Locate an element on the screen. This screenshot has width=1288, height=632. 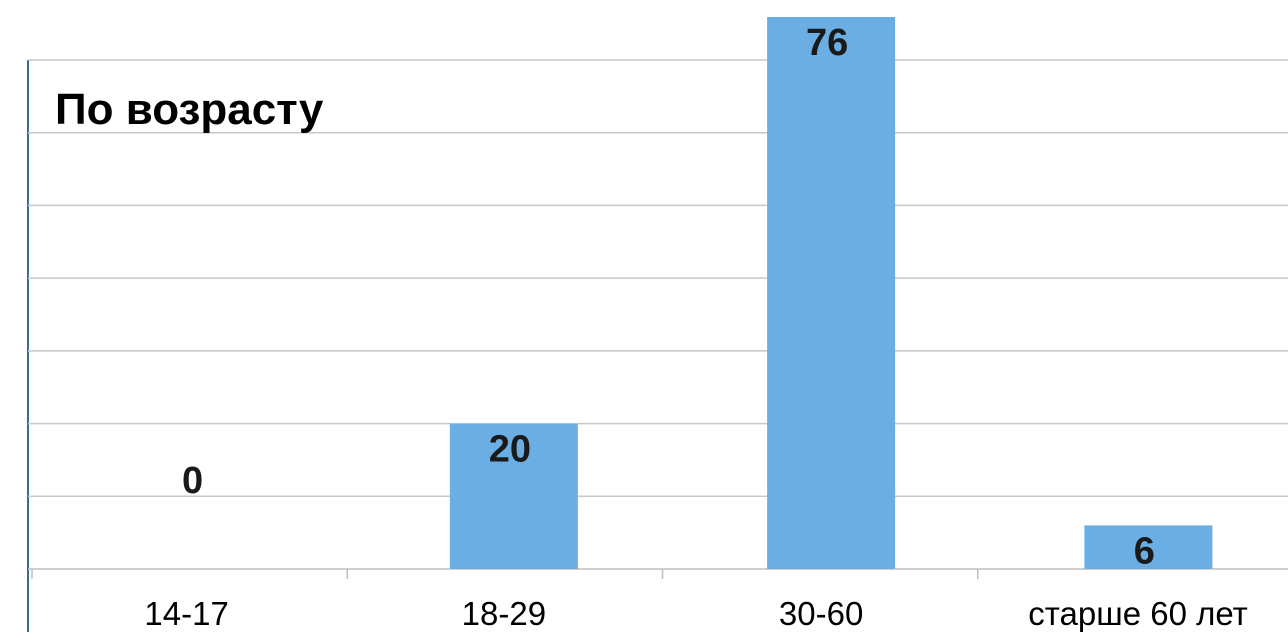
data-label-4: 6 is located at coordinates (1144, 551).